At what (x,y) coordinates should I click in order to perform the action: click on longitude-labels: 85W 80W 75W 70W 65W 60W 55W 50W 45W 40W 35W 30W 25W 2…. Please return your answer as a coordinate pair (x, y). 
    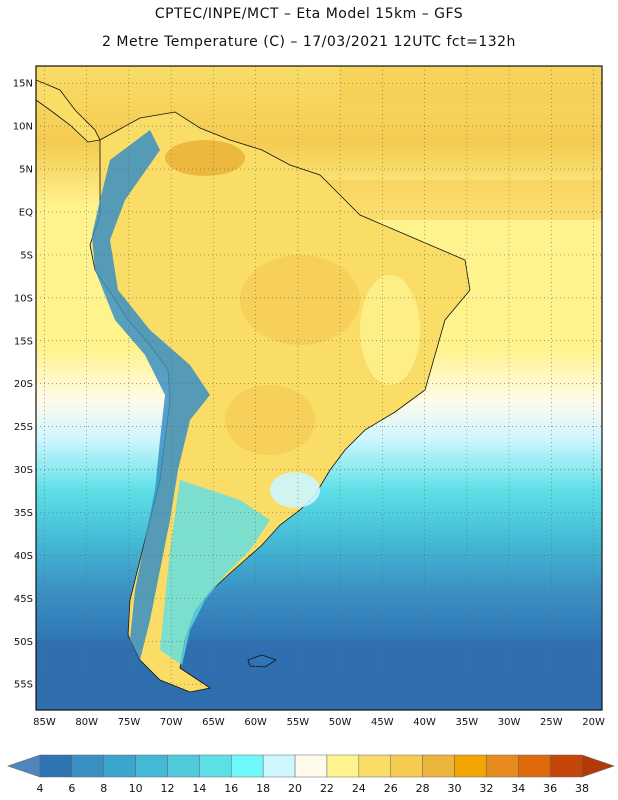
    Looking at the image, I should click on (319, 722).